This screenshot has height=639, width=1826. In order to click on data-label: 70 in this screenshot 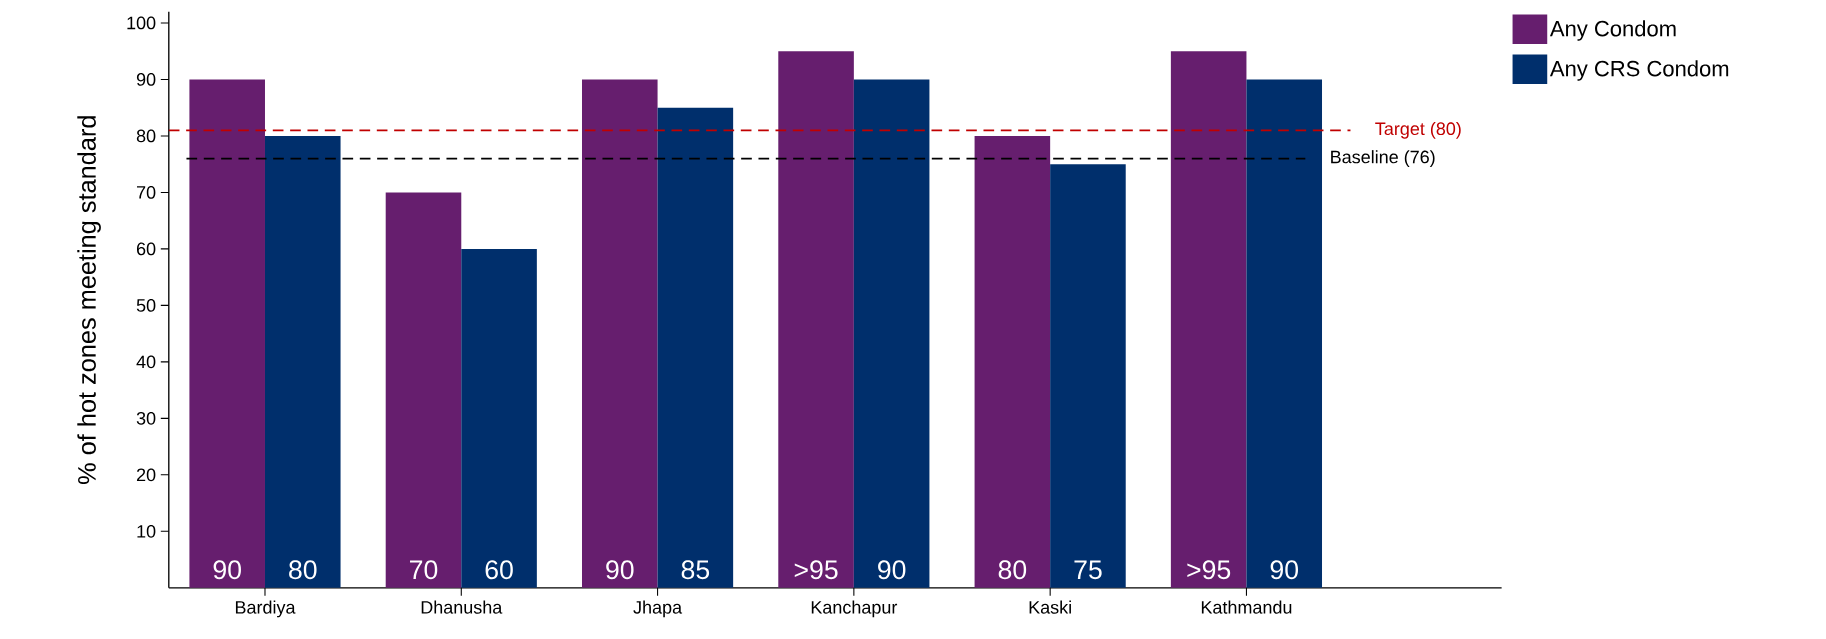, I will do `click(424, 570)`.